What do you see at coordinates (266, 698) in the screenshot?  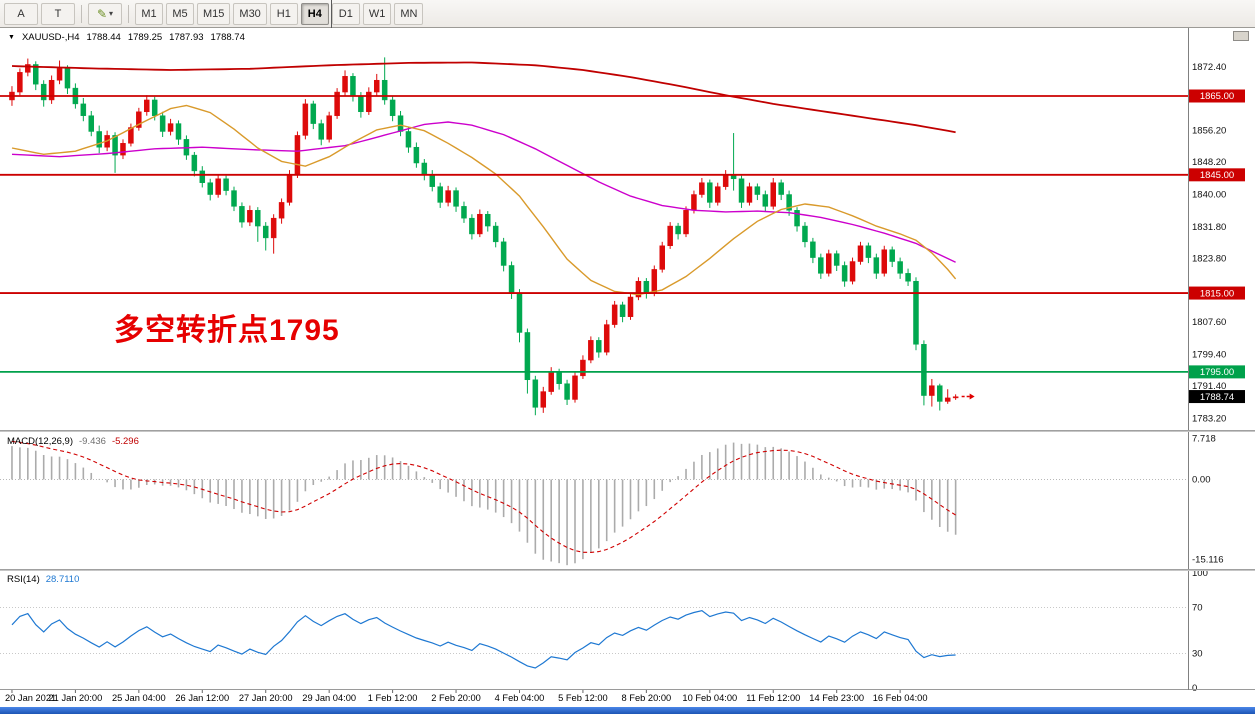 I see `svg-text: 27 Jan 20:00` at bounding box center [266, 698].